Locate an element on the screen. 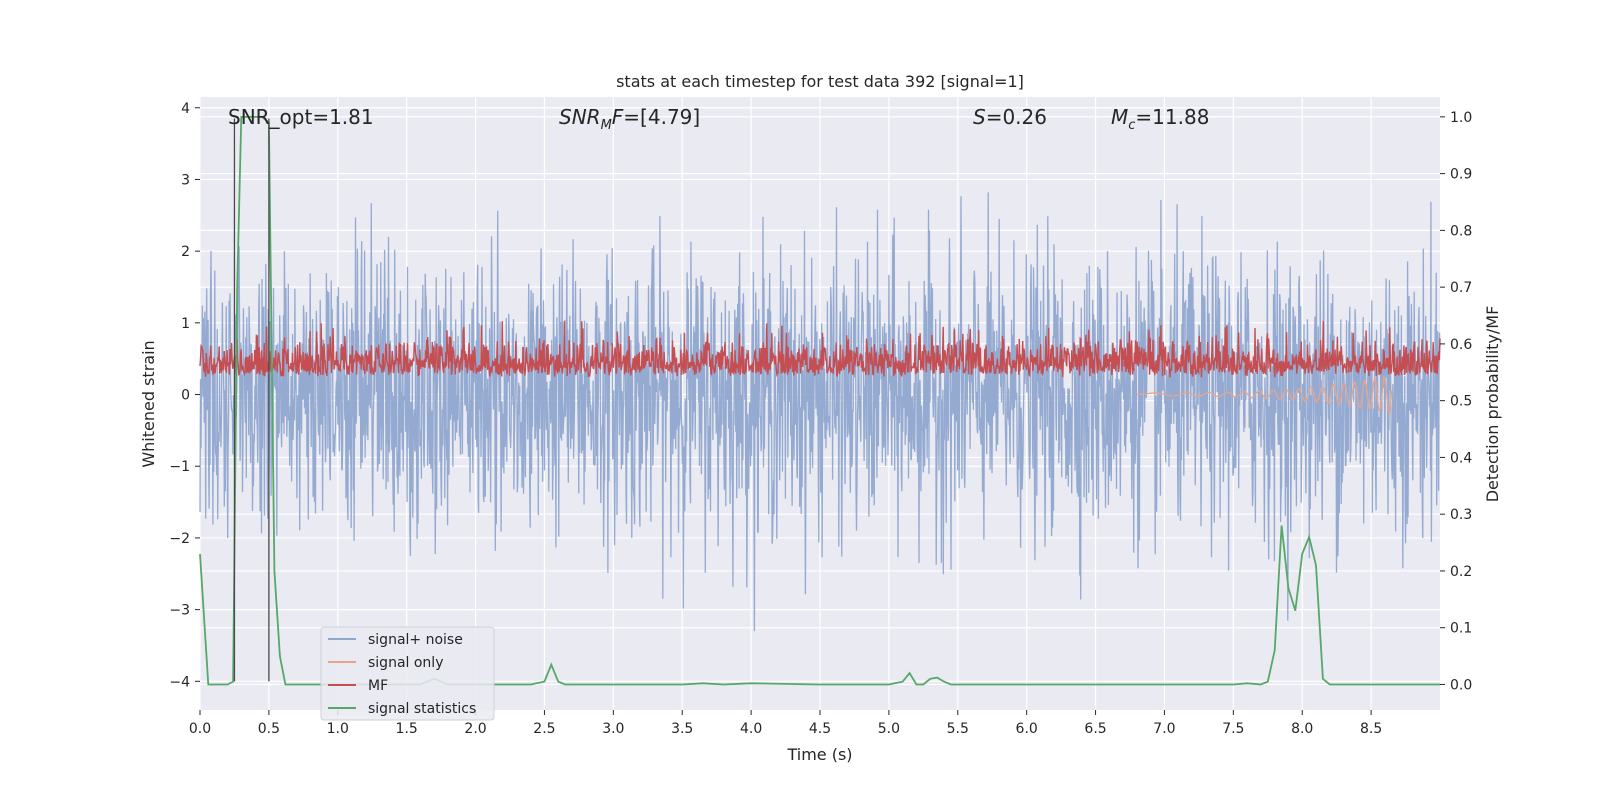 This screenshot has height=800, width=1600. y-tick-label-right: 0.1 is located at coordinates (1461, 629).